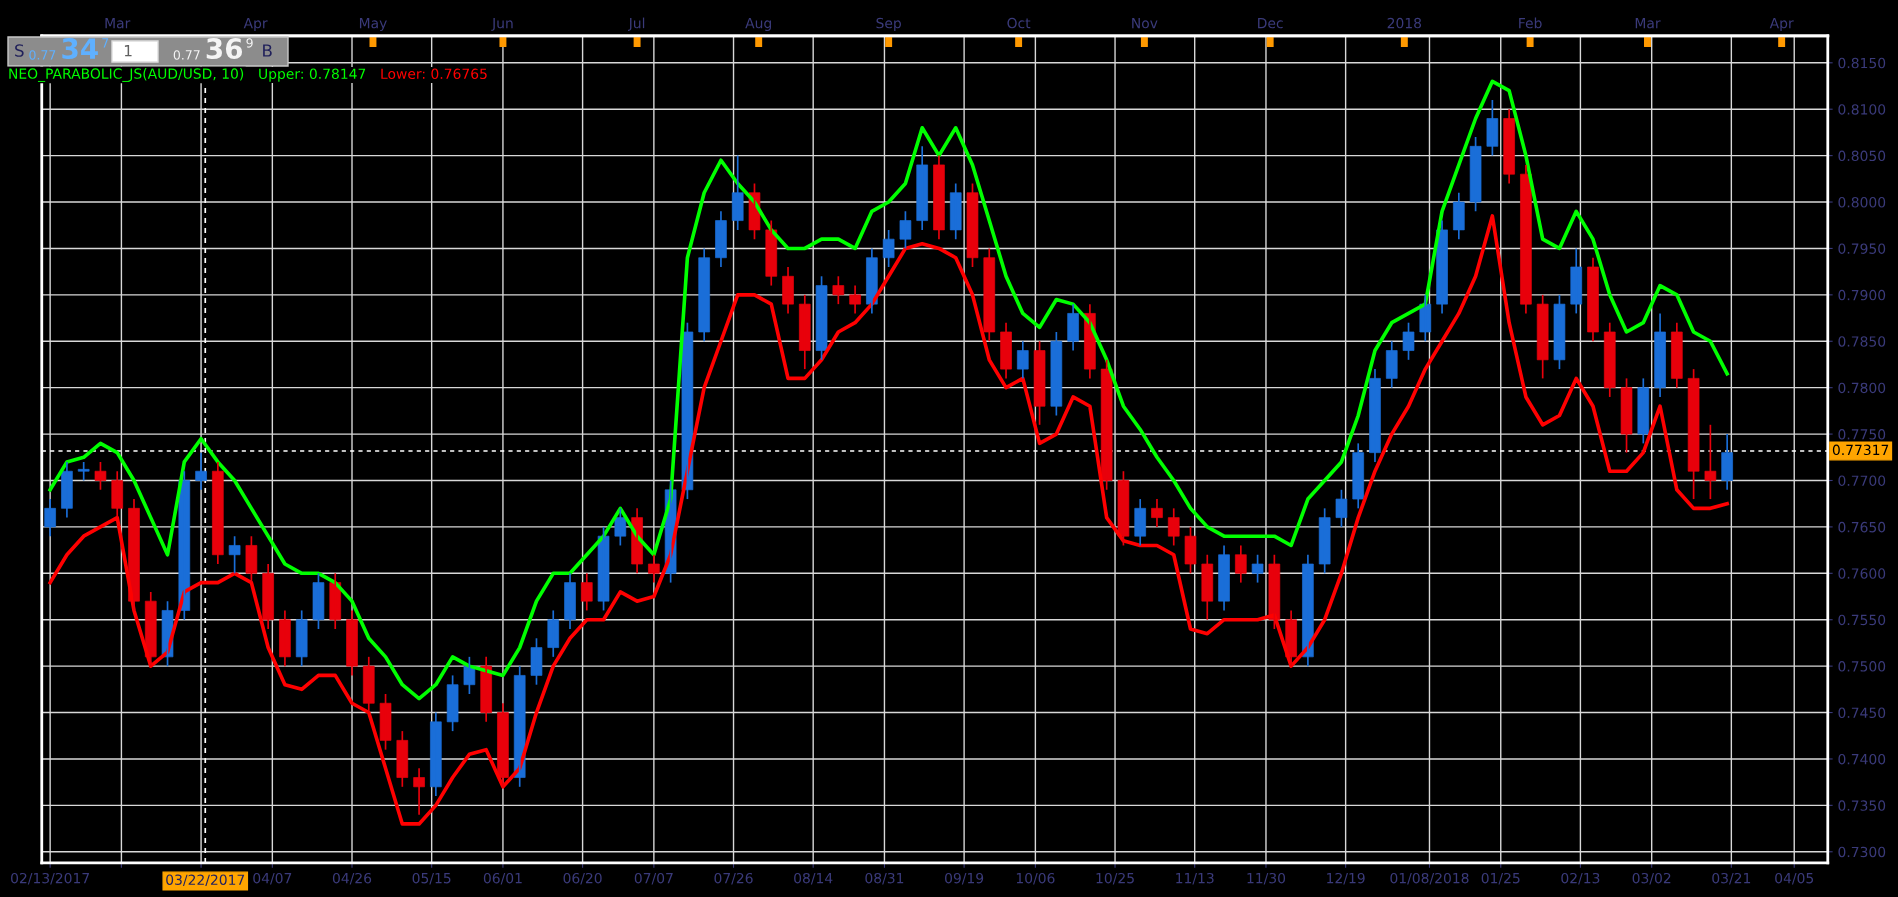  I want to click on annotation: B, so click(267, 50).